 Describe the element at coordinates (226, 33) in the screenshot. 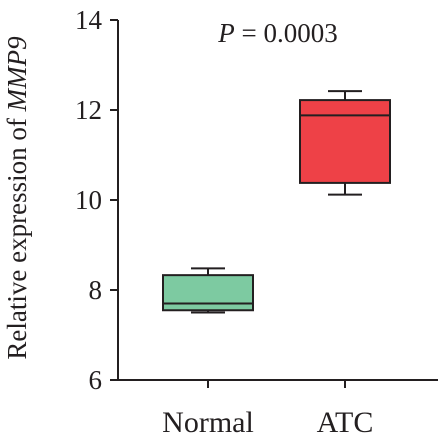

I see `p-value-symbol: P` at that location.